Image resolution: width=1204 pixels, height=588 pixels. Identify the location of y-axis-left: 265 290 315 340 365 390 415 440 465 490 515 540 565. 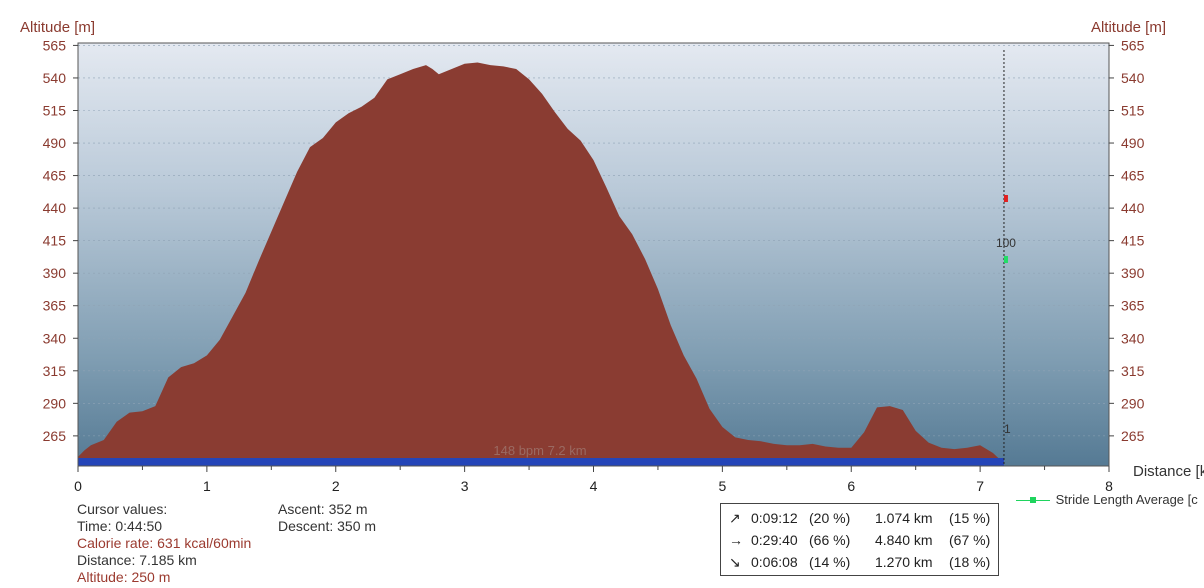
(60, 240).